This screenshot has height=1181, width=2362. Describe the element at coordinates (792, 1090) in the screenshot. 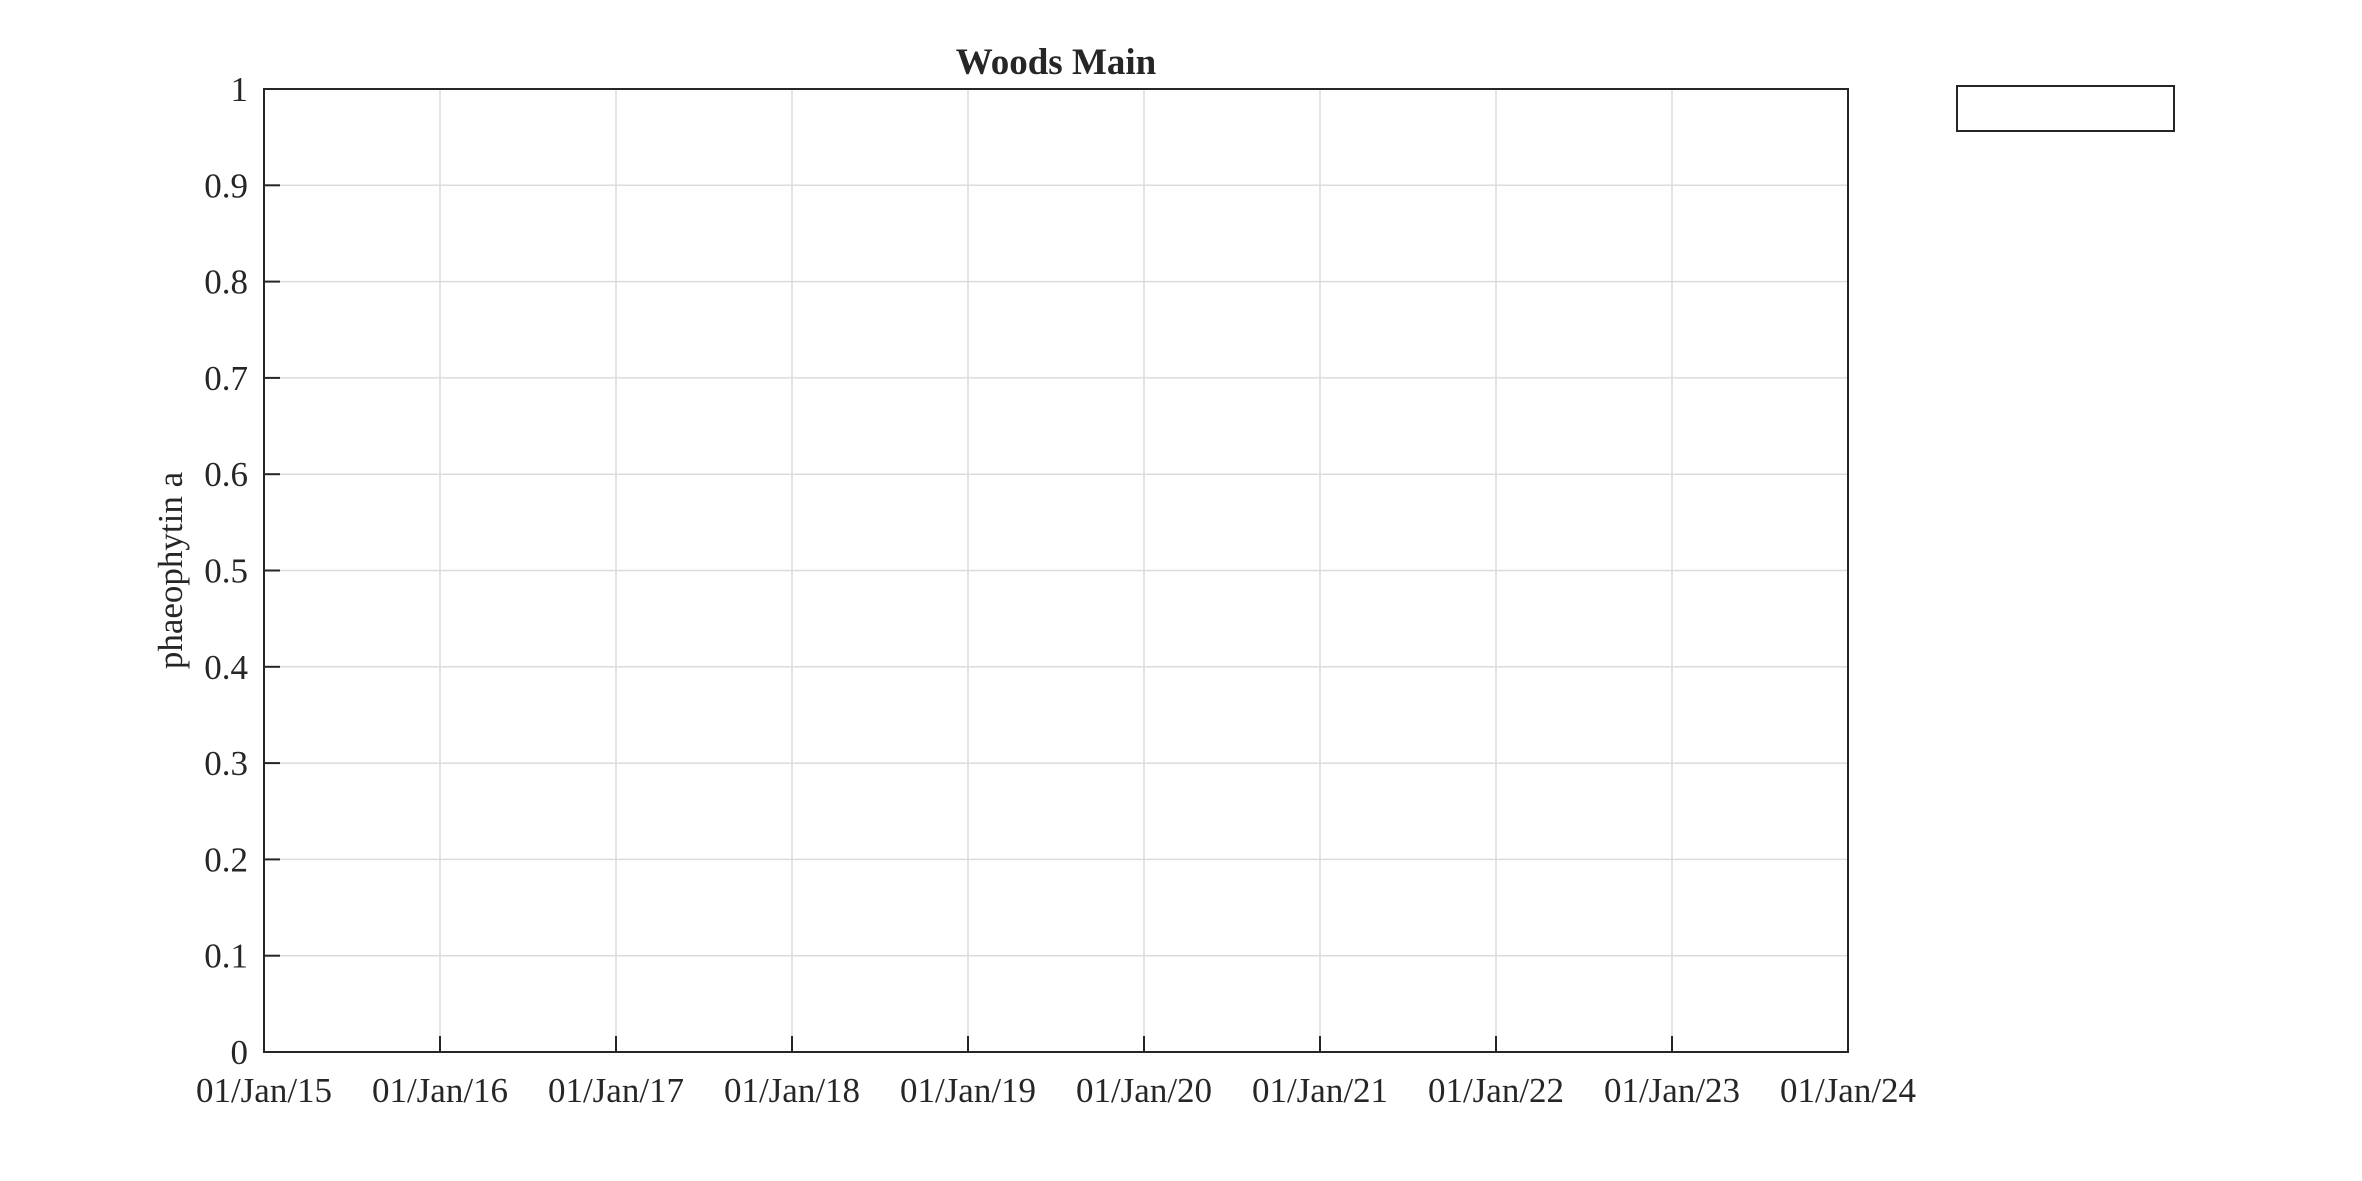

I see `x-tick-label: 01/Jan/18` at that location.